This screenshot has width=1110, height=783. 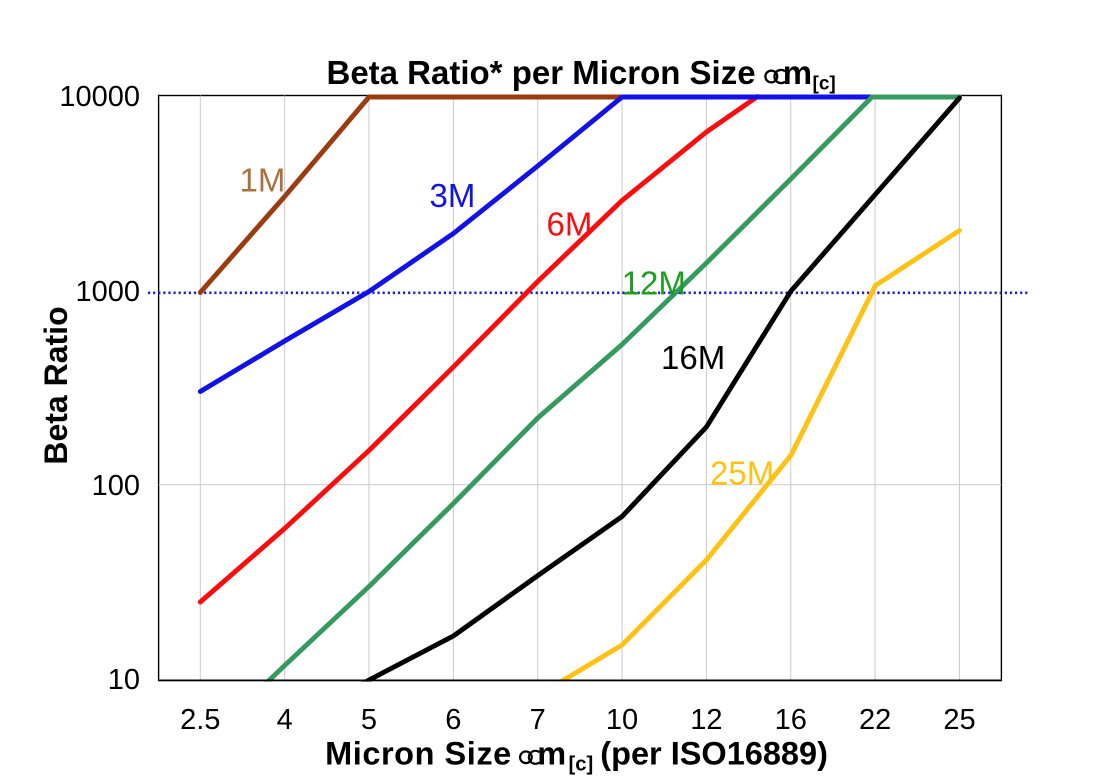 I want to click on svg-text: (per ISO16889), so click(x=714, y=754).